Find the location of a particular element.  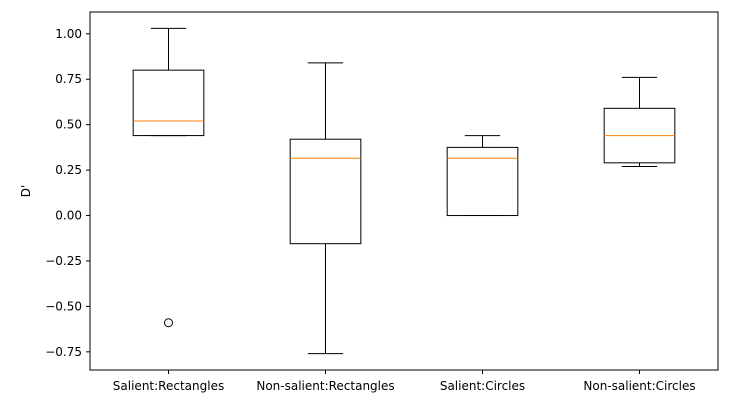

y-tick-label: 0.50 is located at coordinates (68, 125).